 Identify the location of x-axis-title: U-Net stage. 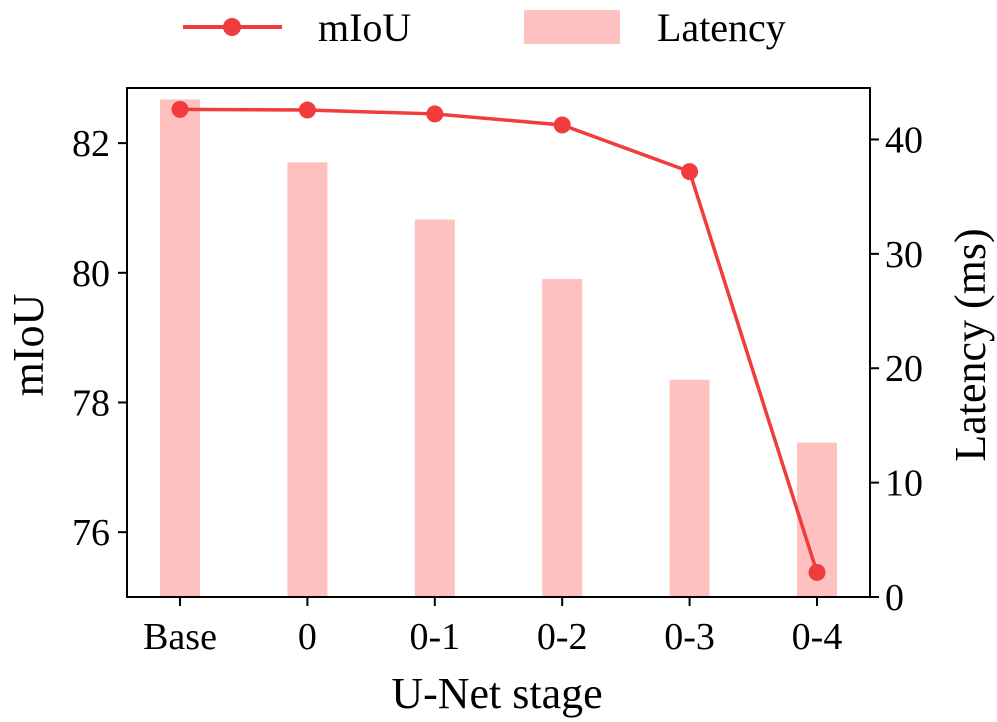
(496, 693).